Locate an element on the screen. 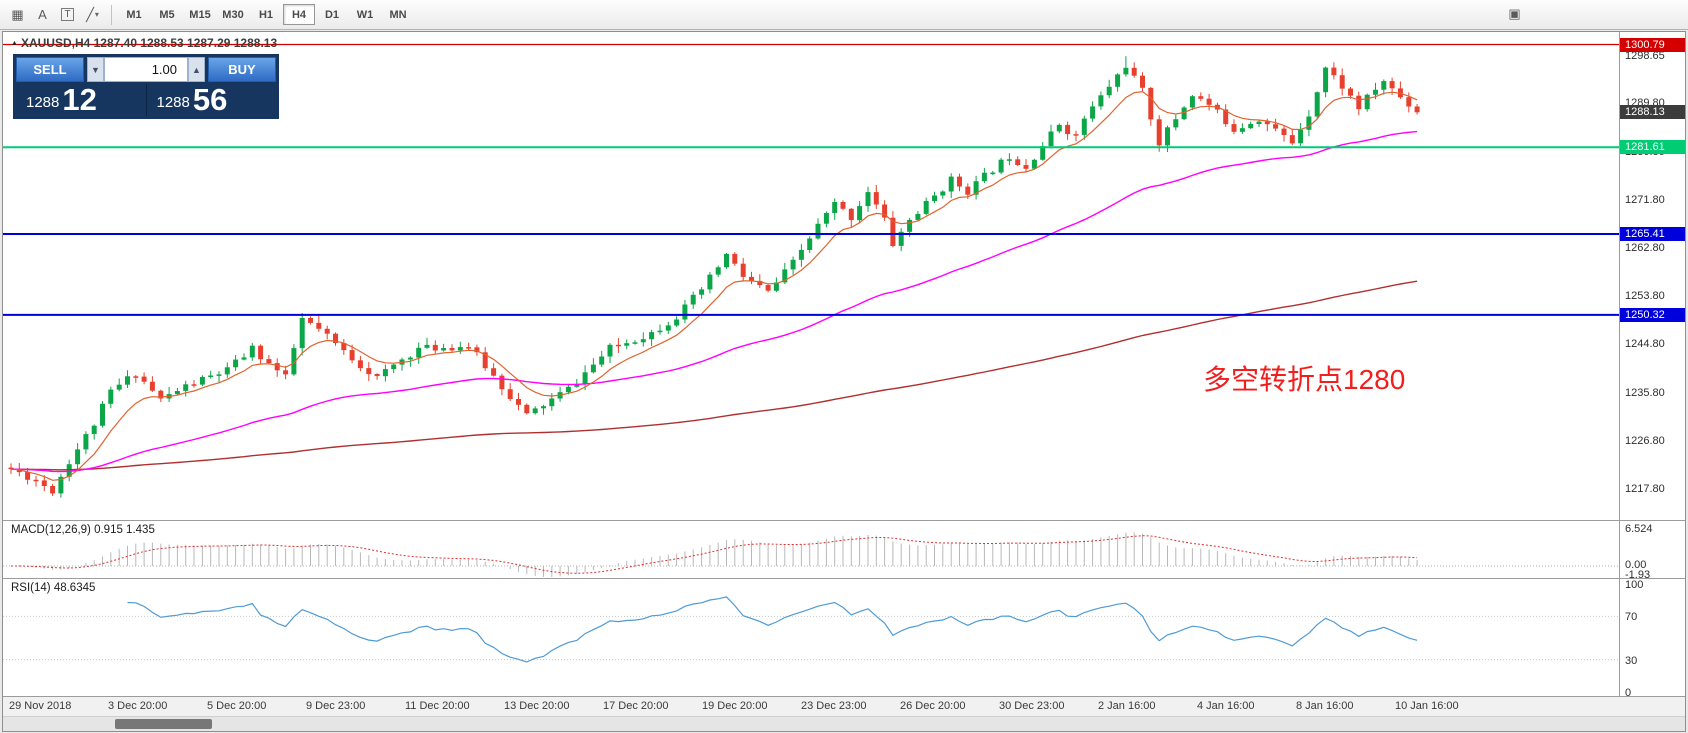  sell-price-pips: 12 is located at coordinates (79, 99).